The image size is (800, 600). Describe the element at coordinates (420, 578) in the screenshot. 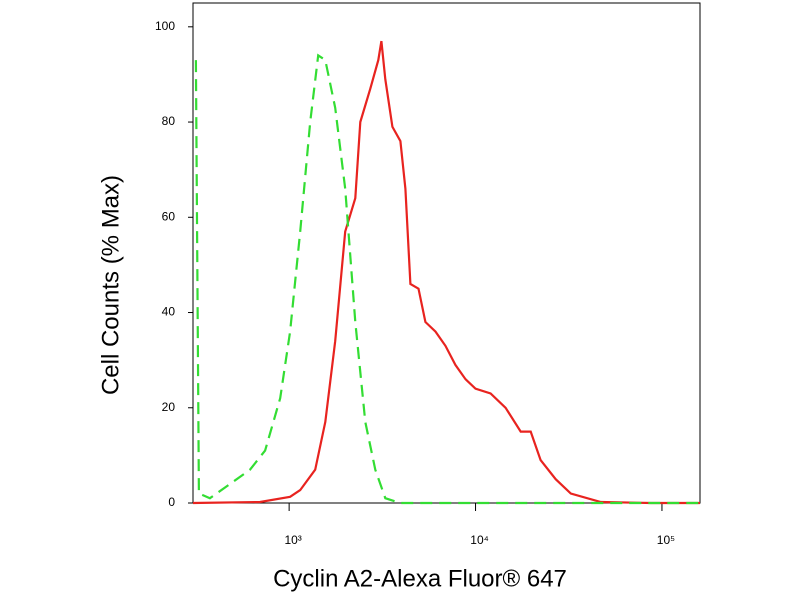

I see `x-axis-title: Cyclin A2-Alexa Fluor® 647` at that location.